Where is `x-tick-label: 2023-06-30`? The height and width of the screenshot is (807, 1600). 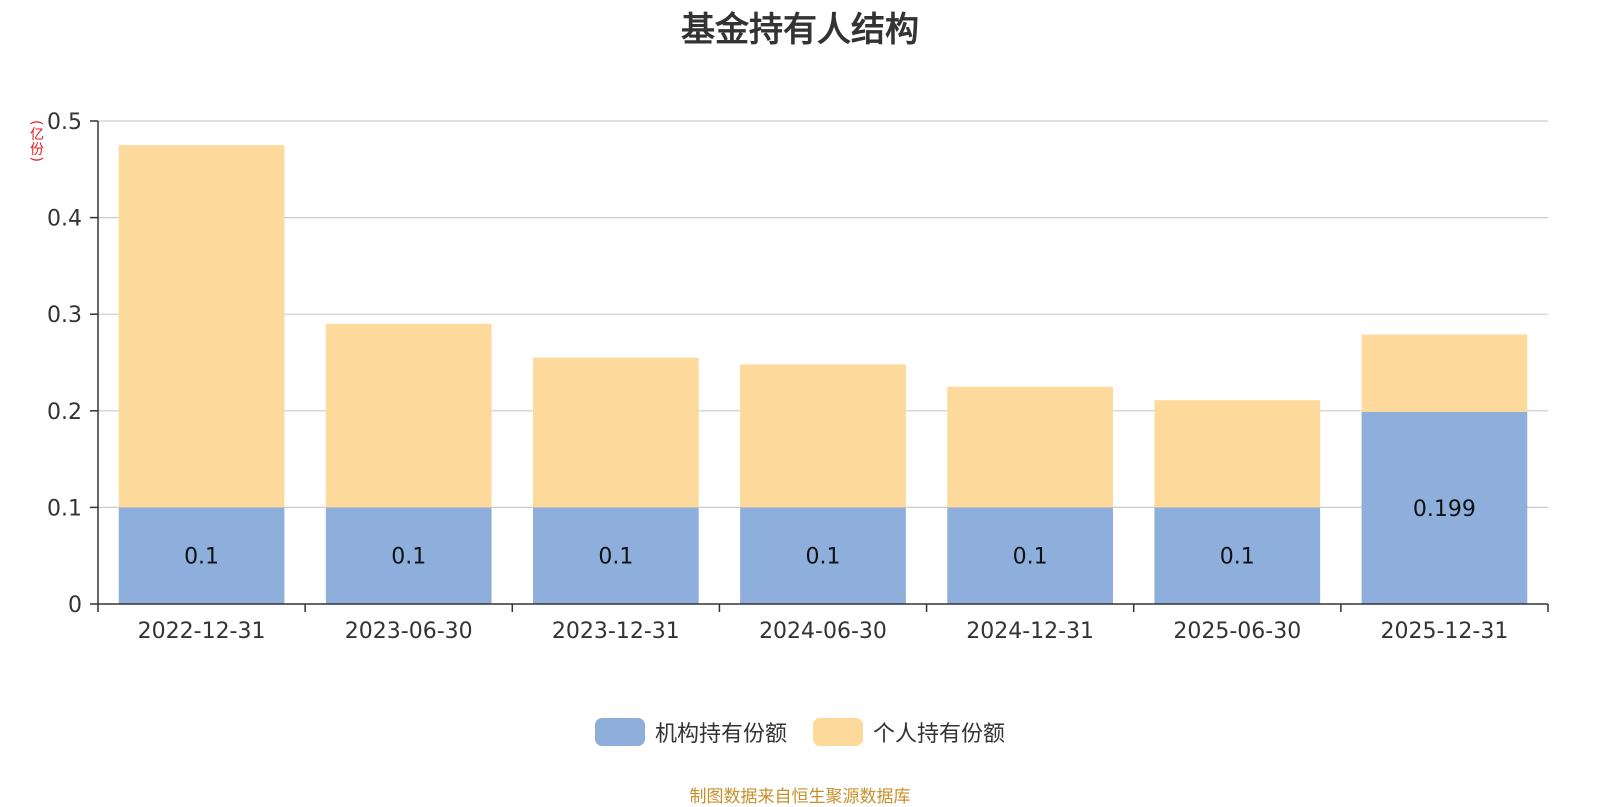 x-tick-label: 2023-06-30 is located at coordinates (409, 631).